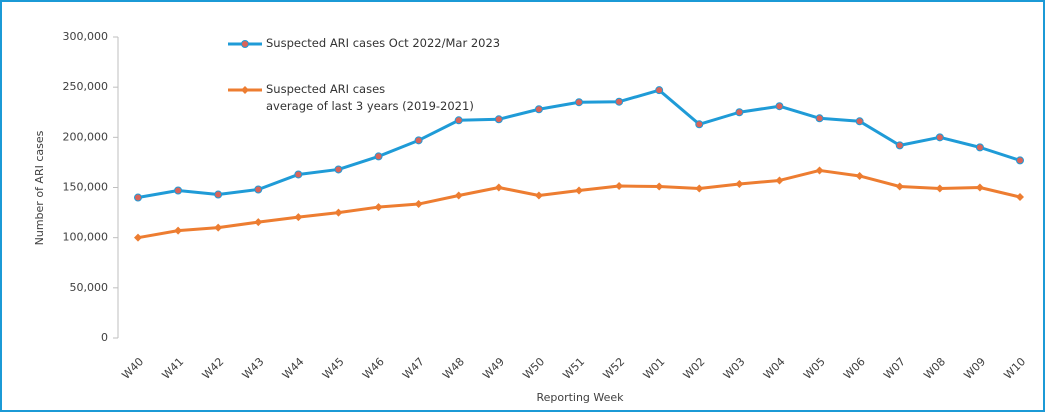  What do you see at coordinates (533, 368) in the screenshot?
I see `x-tick-label: W50` at bounding box center [533, 368].